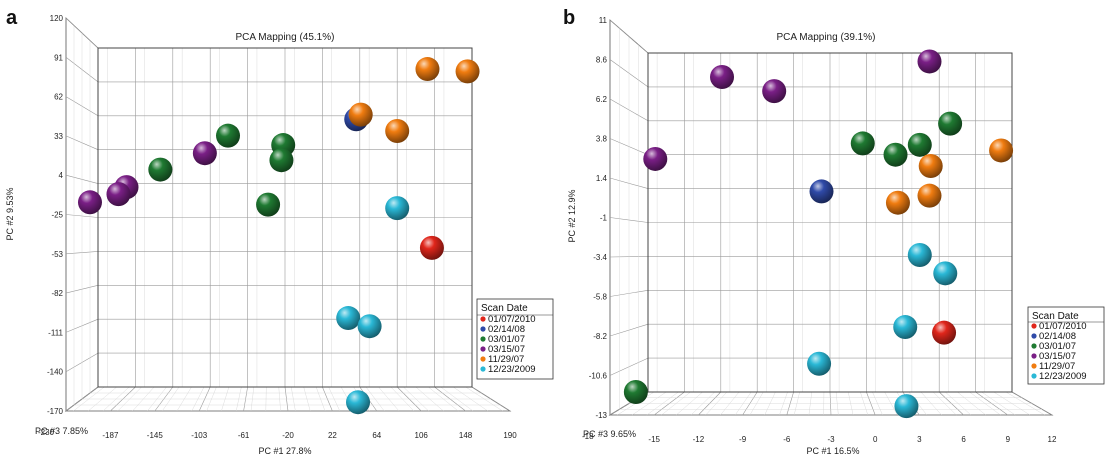 The height and width of the screenshot is (459, 1106). What do you see at coordinates (12, 18) in the screenshot?
I see `panel-a-label: a` at bounding box center [12, 18].